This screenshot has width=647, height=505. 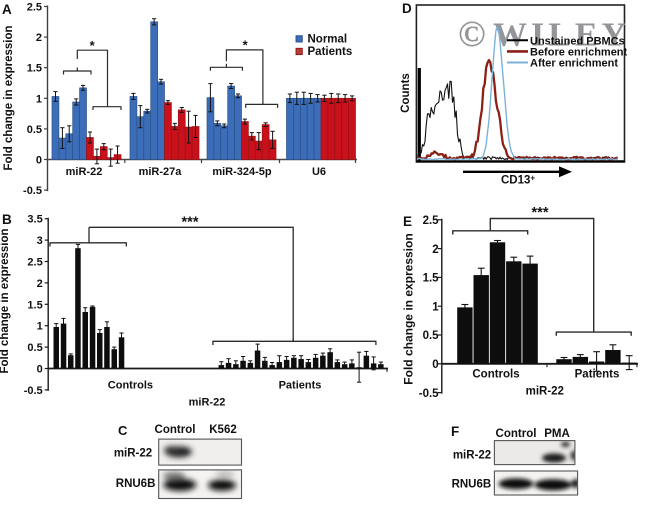 What do you see at coordinates (406, 93) in the screenshot?
I see `svg-text: Counts` at bounding box center [406, 93].